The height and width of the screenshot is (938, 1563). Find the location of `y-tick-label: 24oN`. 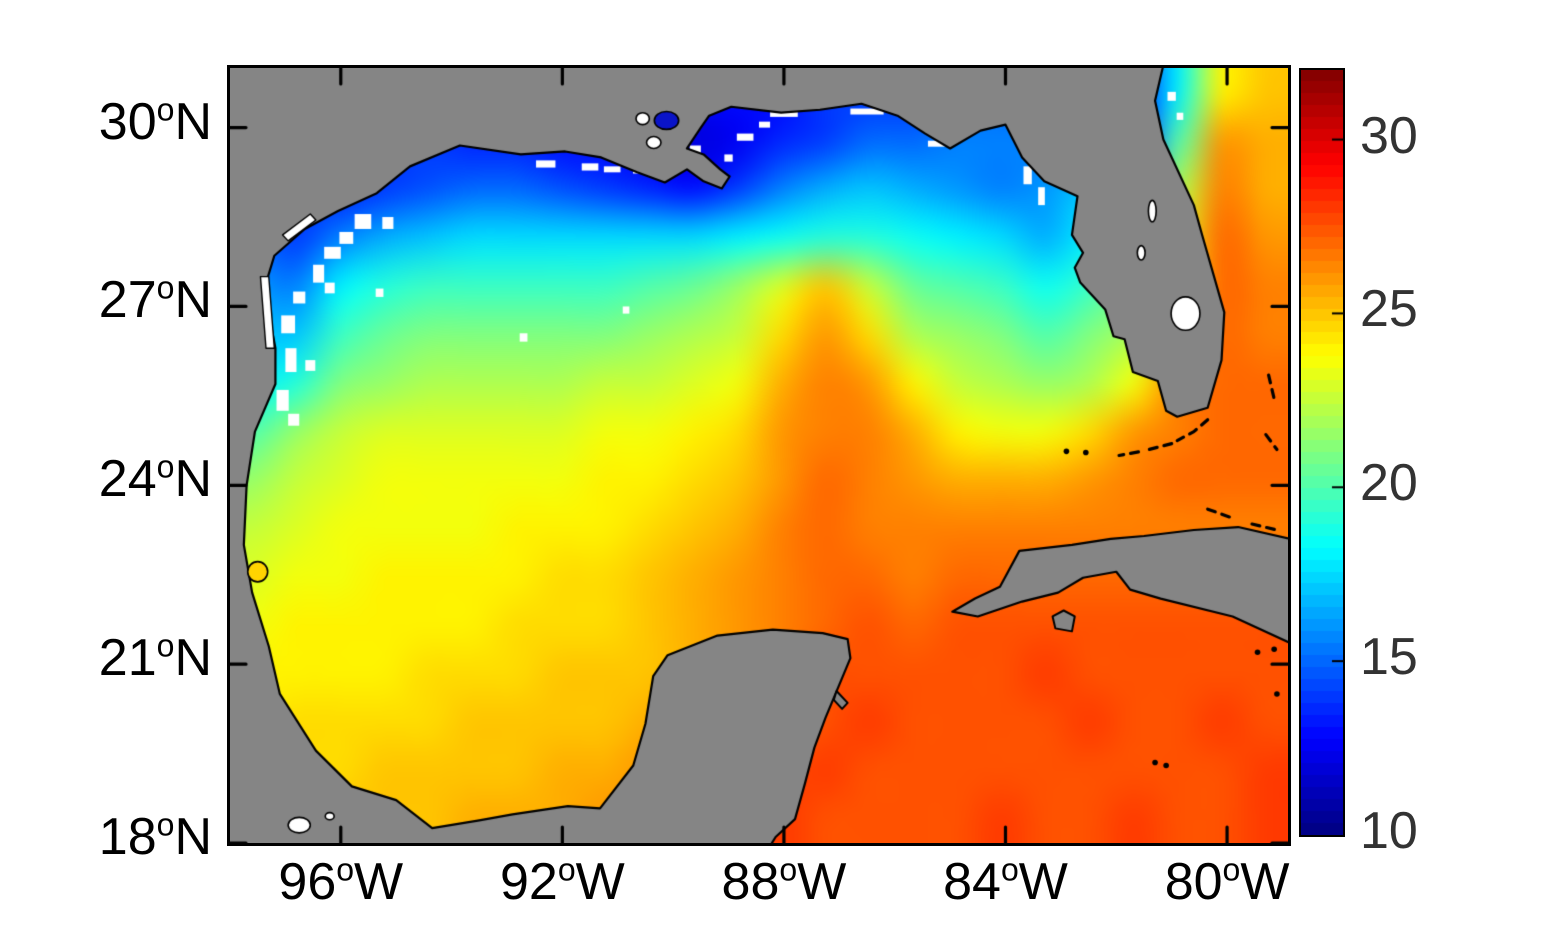

y-tick-label: 24oN is located at coordinates (155, 478).